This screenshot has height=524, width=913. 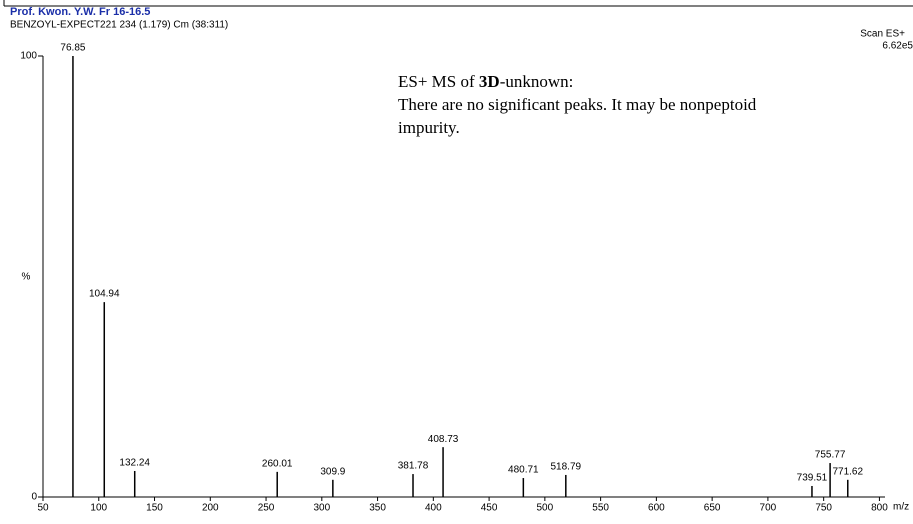 I want to click on chart-title: Prof. Kwon. Y.W. Fr 16-16.5, so click(x=80, y=12).